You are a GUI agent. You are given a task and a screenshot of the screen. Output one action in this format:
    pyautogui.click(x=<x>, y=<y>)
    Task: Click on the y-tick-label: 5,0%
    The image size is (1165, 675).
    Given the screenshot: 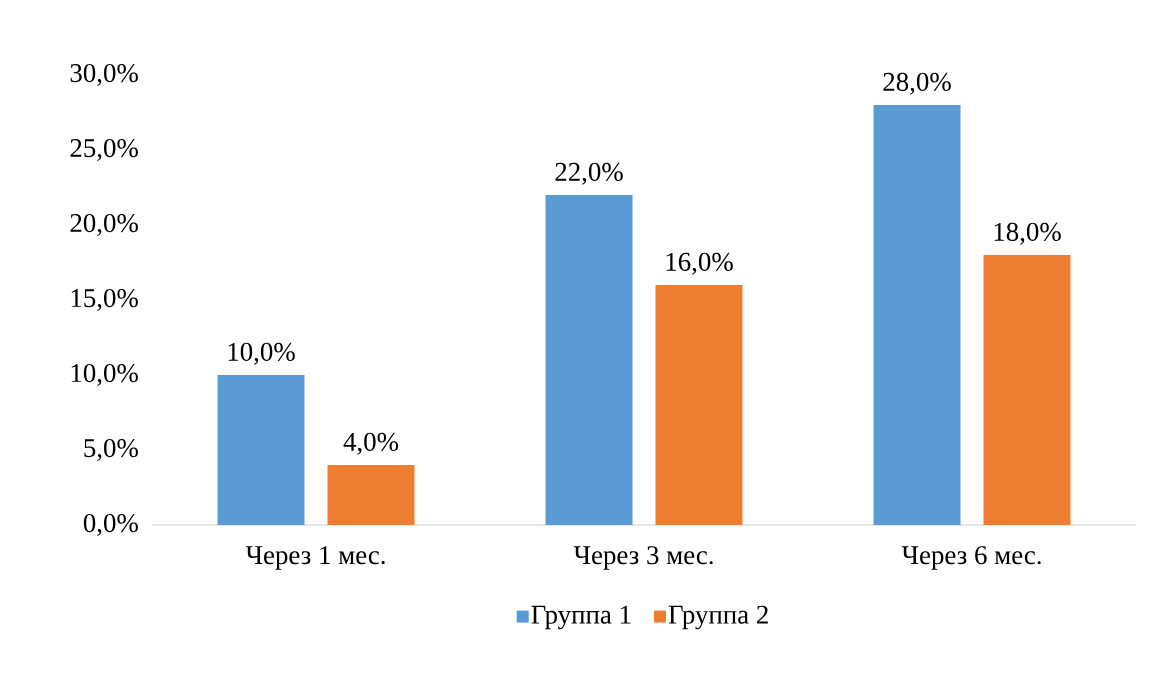 What is the action you would take?
    pyautogui.click(x=111, y=449)
    